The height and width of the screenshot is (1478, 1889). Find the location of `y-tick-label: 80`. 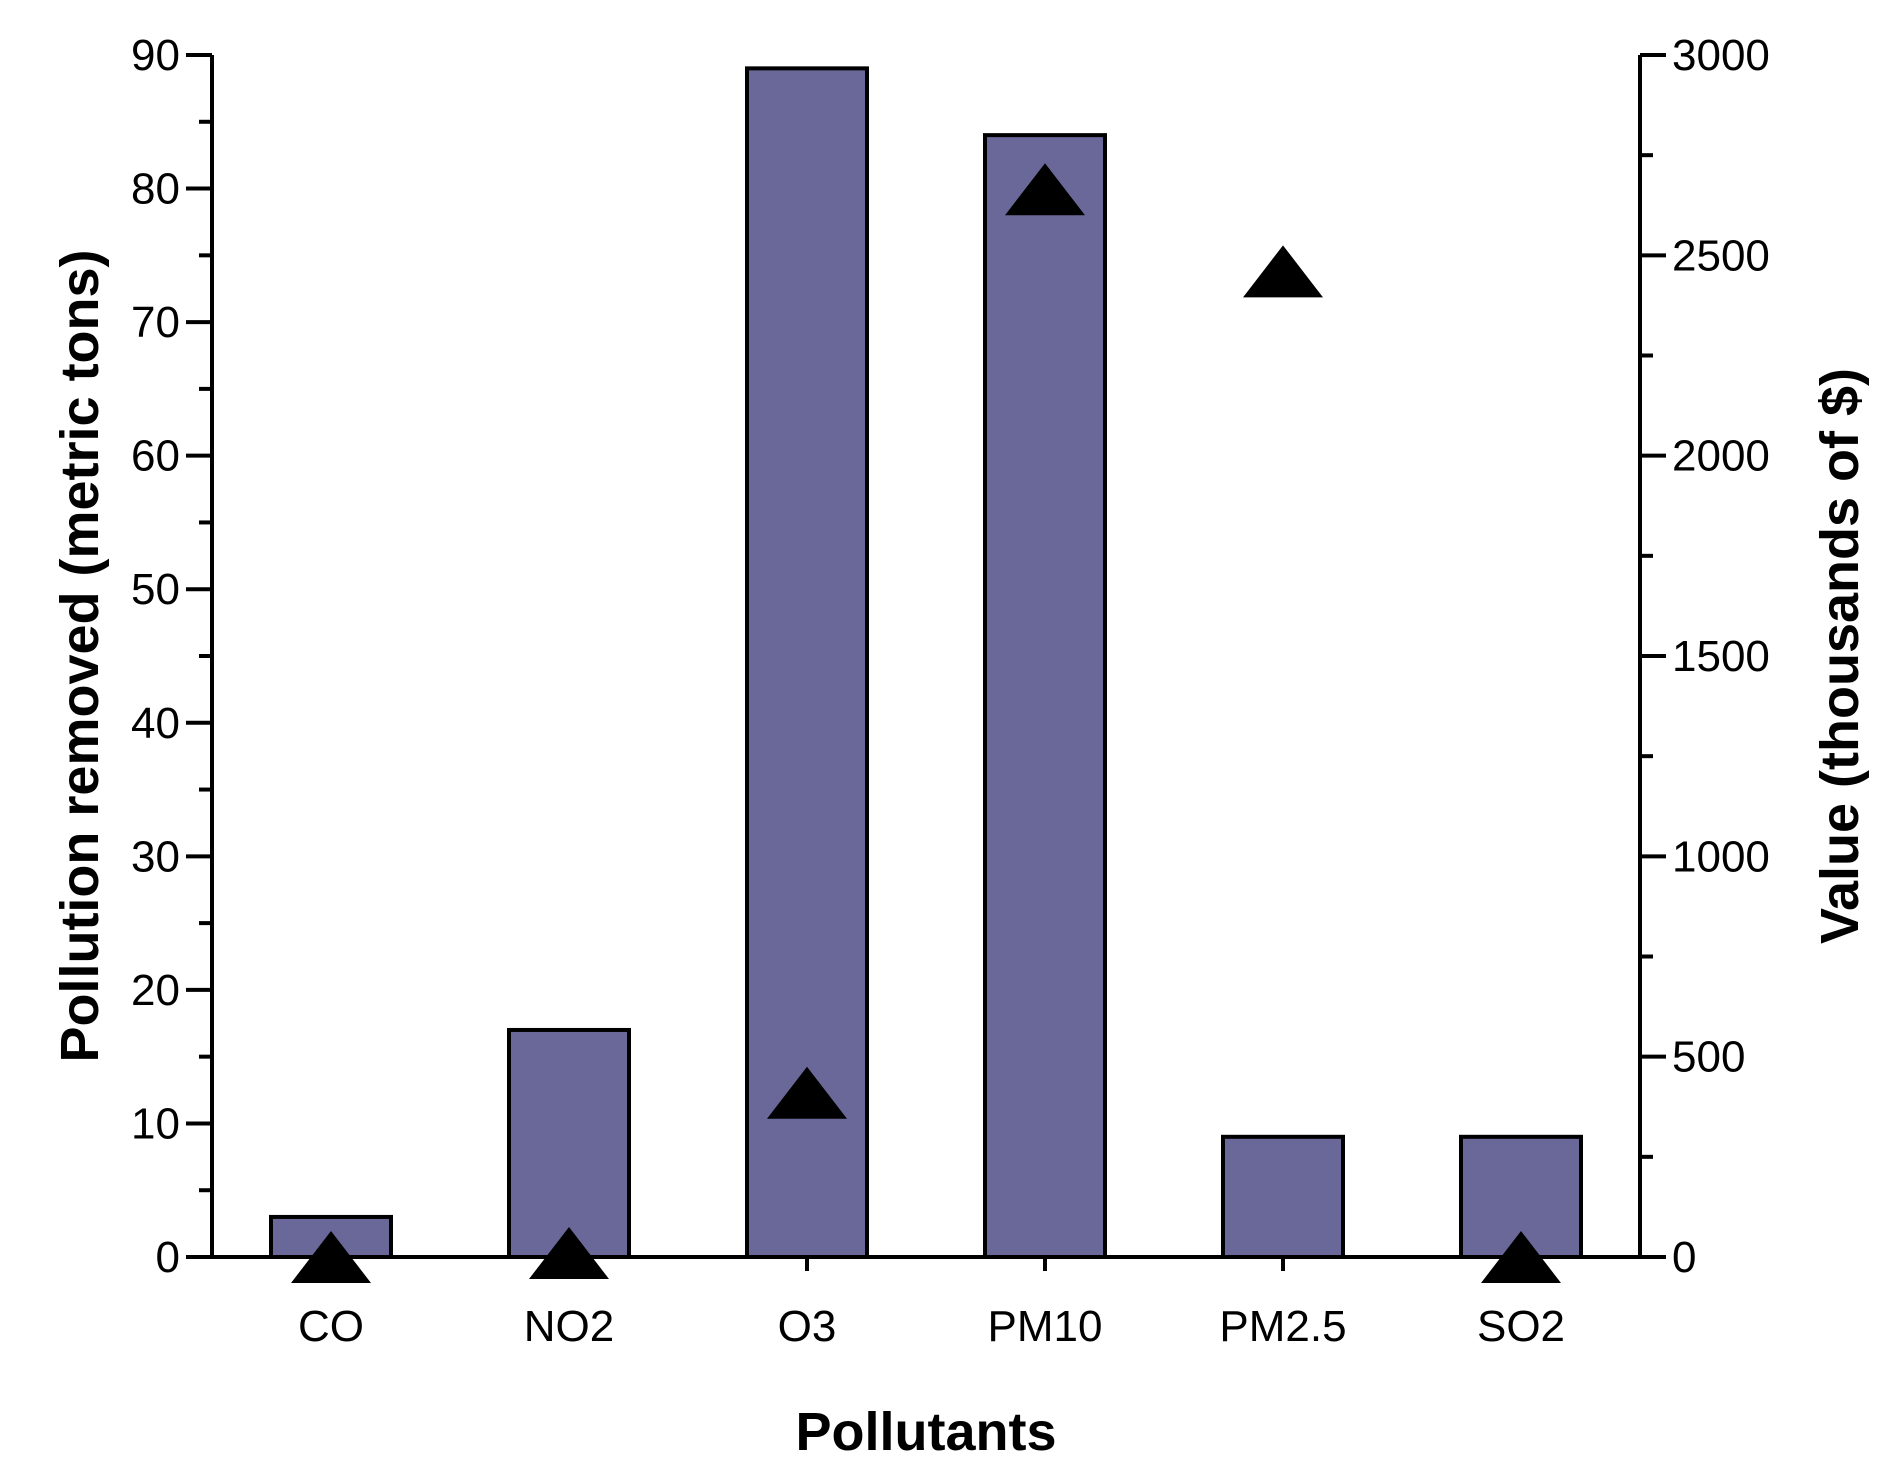

y-tick-label: 80 is located at coordinates (155, 189).